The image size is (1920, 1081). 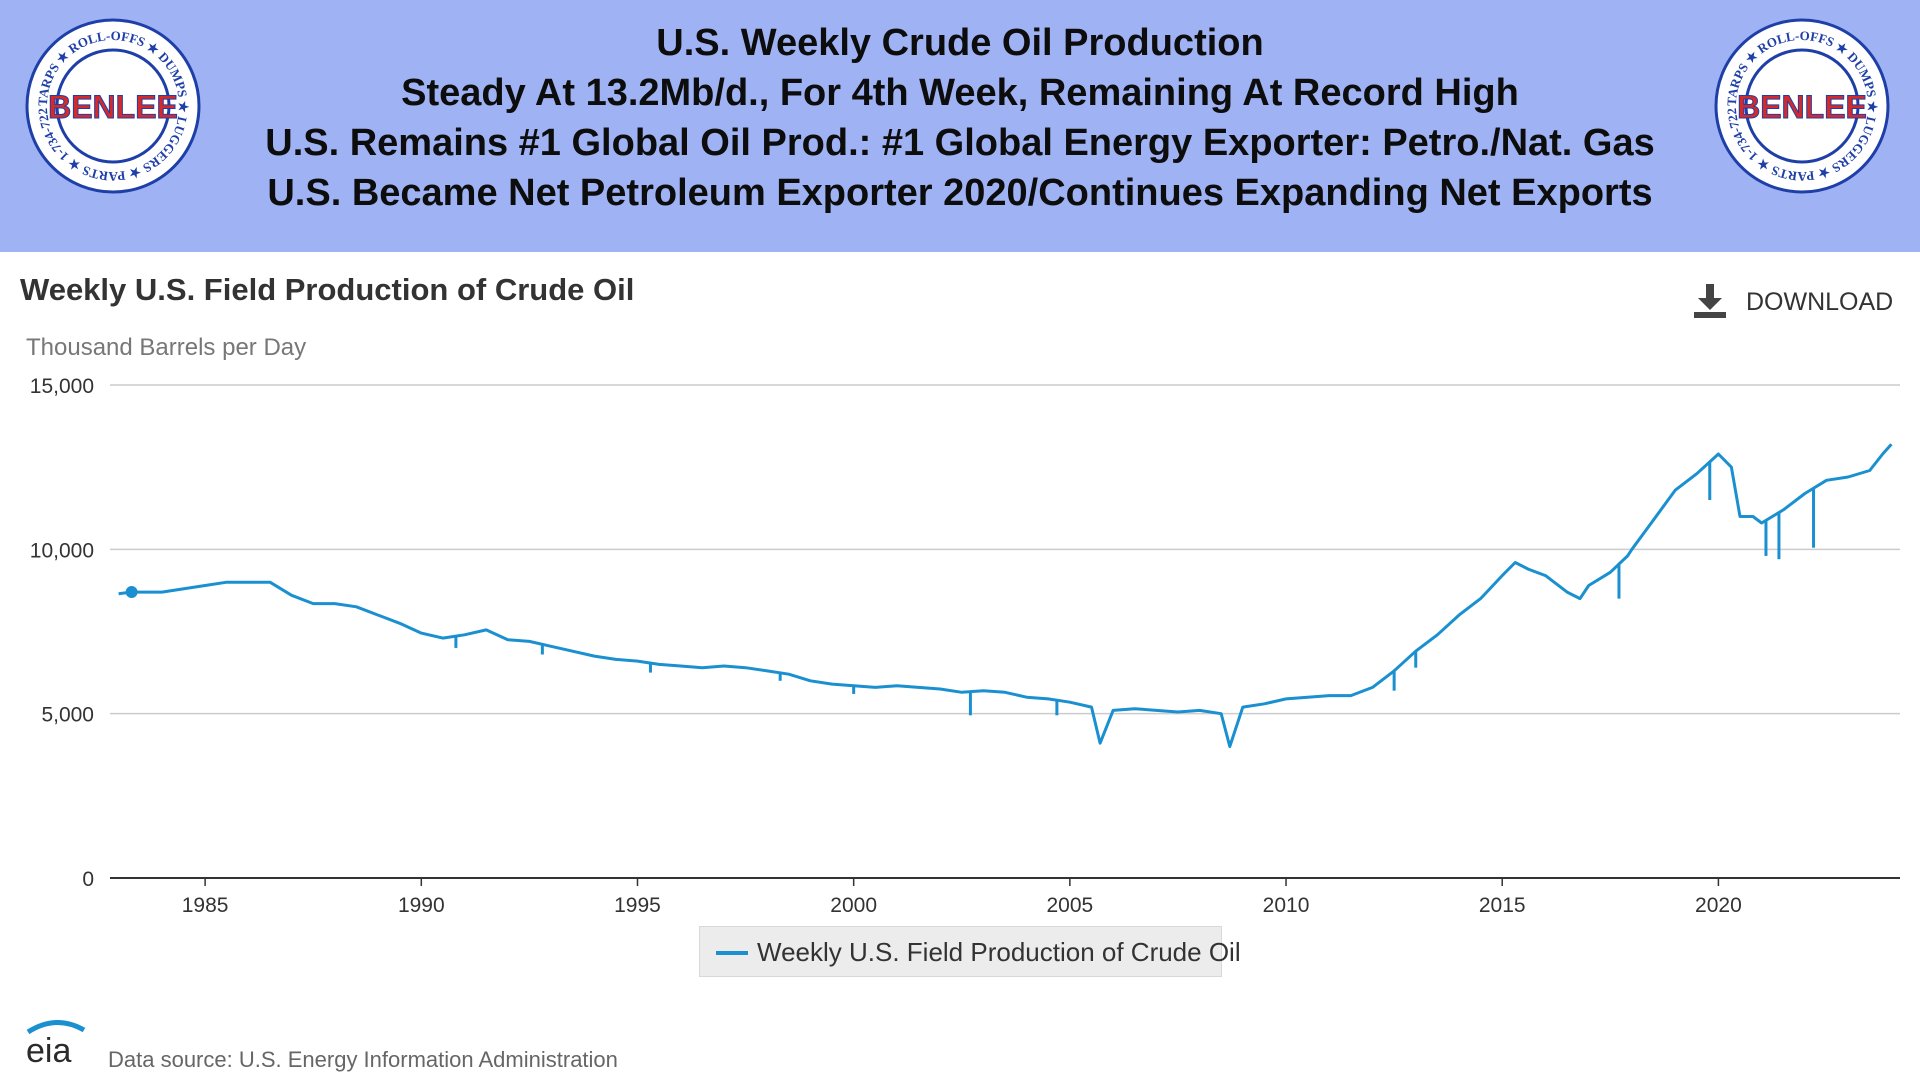 I want to click on x-tick-label: 1990, so click(x=421, y=905).